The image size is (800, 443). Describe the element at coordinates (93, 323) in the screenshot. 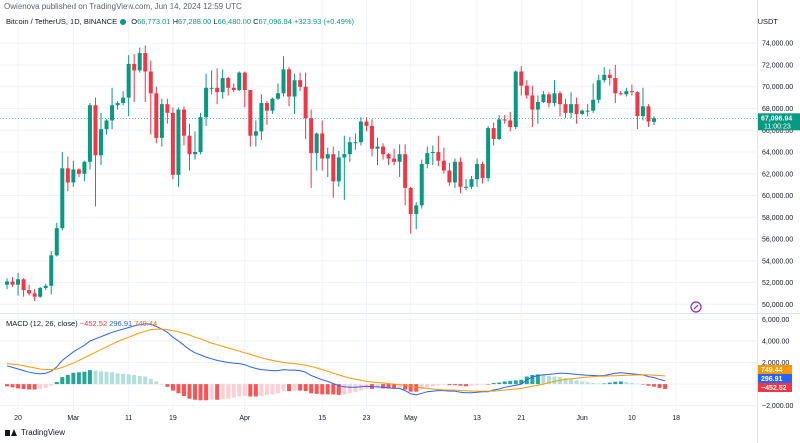

I see `macd-histogram-value: −452.52` at that location.